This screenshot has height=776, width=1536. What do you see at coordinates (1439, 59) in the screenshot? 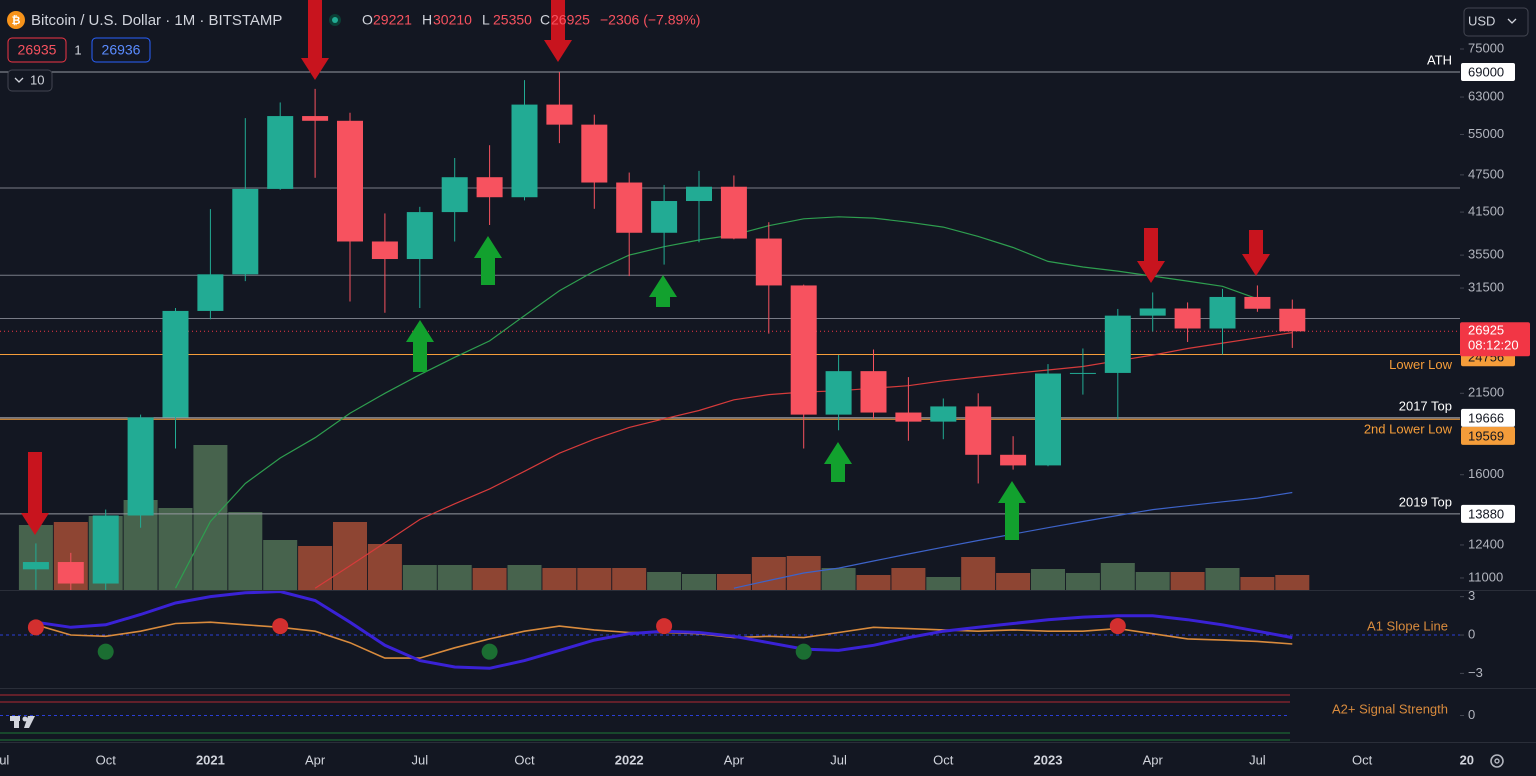
I see `level-label: ATH` at bounding box center [1439, 59].